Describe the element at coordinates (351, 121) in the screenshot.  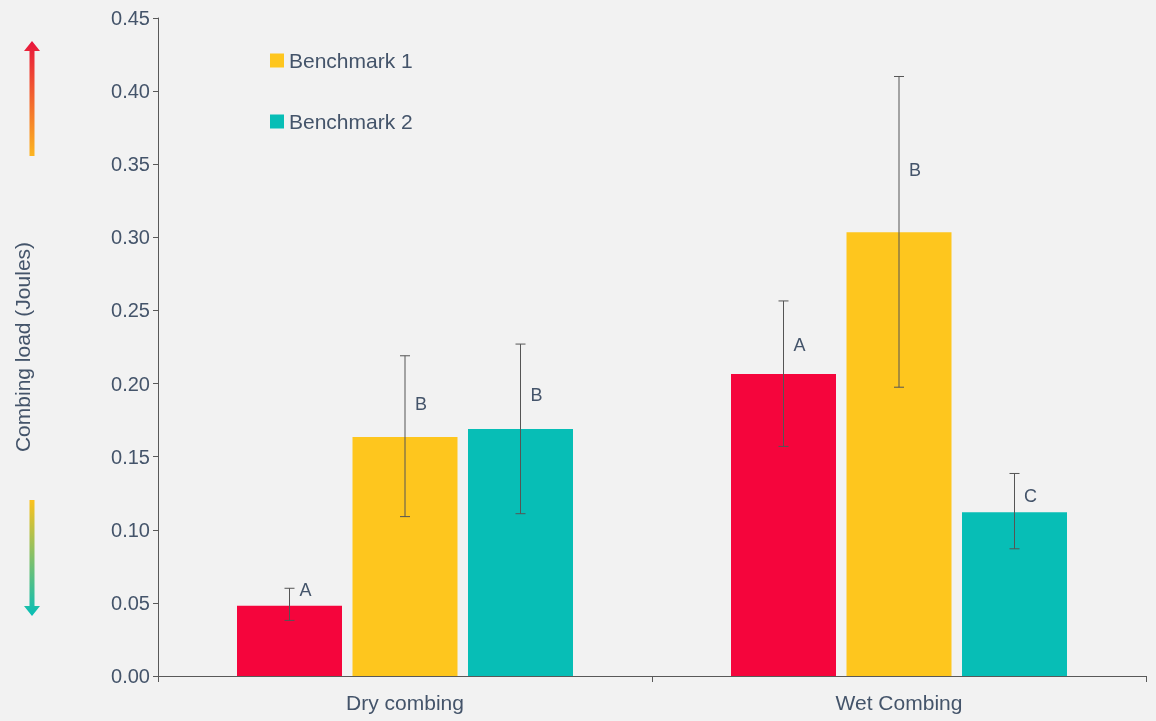
I see `legend-label: Benchmark 2` at that location.